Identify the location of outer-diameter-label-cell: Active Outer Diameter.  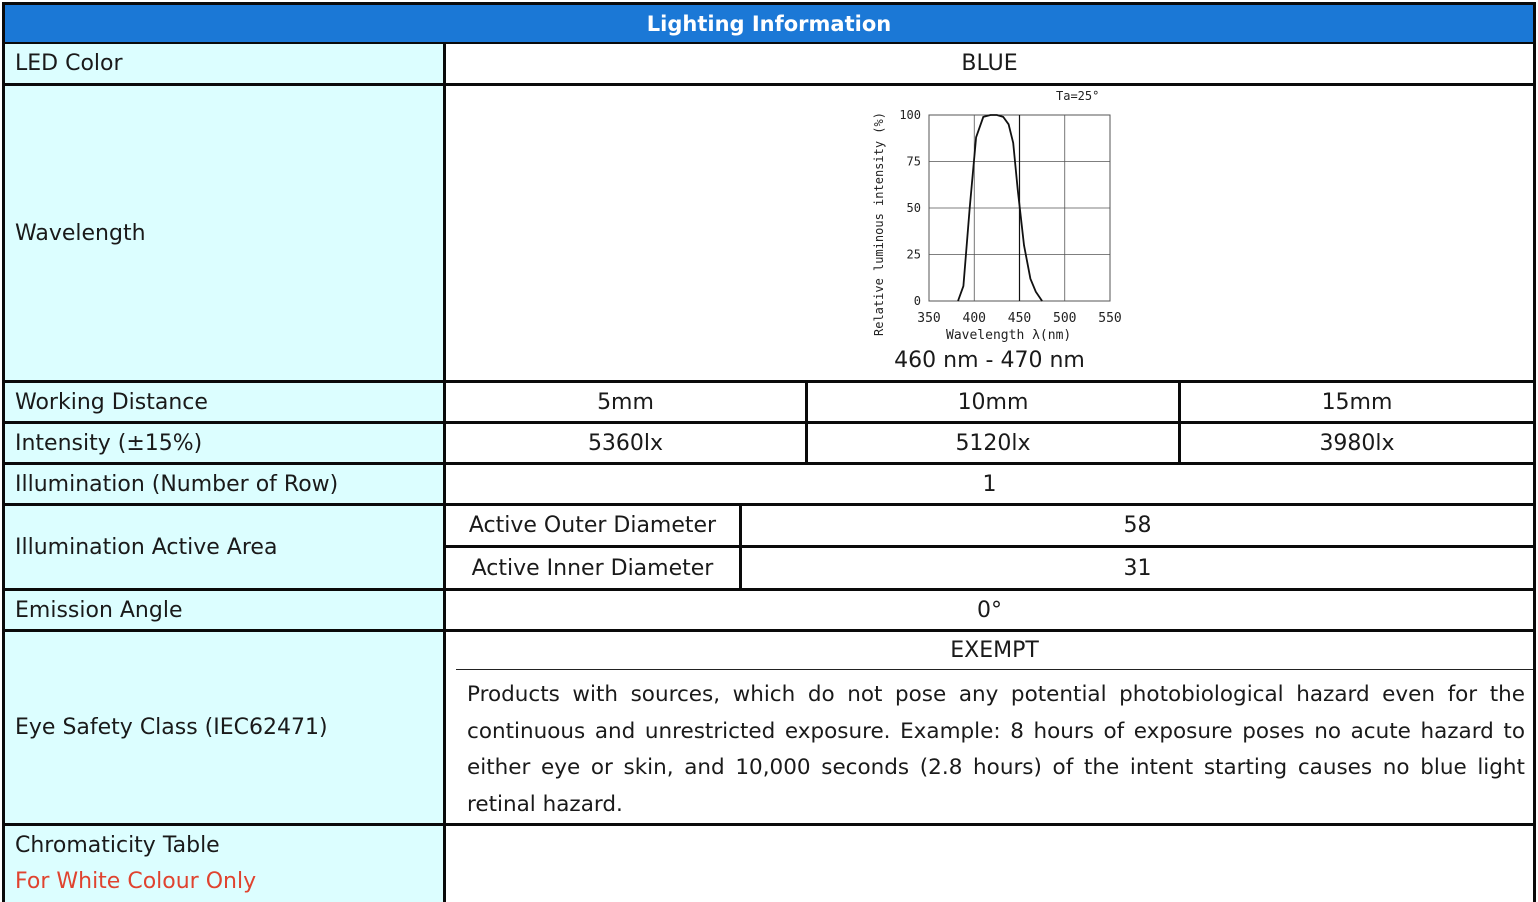
(592, 525).